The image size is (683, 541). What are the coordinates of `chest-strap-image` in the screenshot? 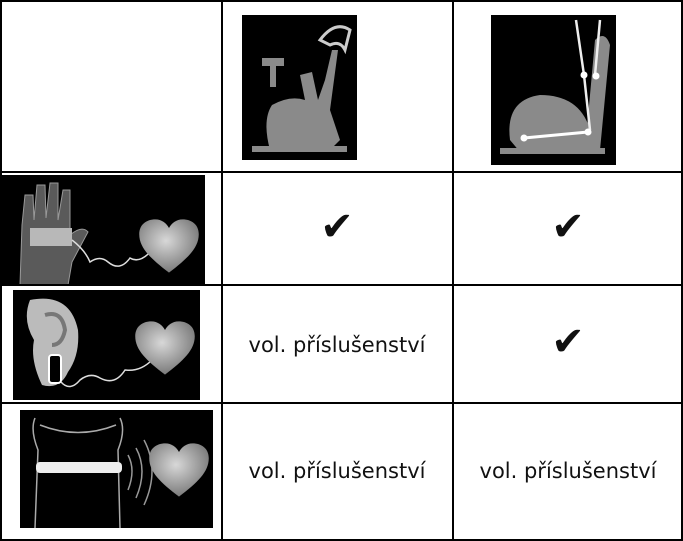 It's located at (116, 469).